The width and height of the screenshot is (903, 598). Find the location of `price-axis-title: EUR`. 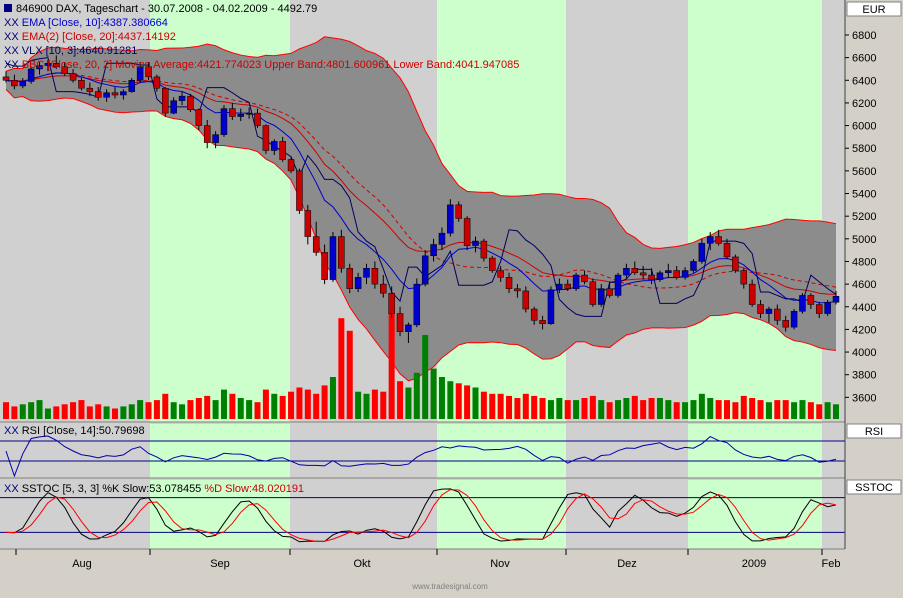

price-axis-title: EUR is located at coordinates (873, 10).